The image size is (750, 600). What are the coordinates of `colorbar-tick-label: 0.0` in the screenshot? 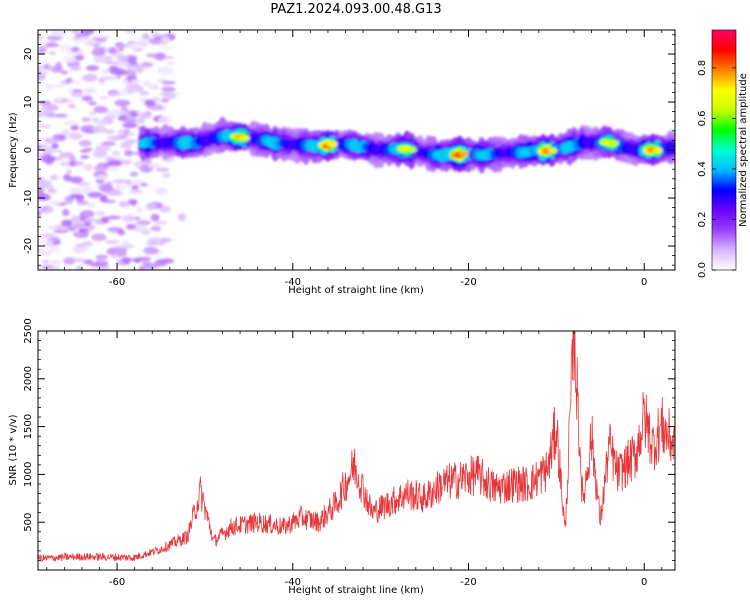 It's located at (702, 270).